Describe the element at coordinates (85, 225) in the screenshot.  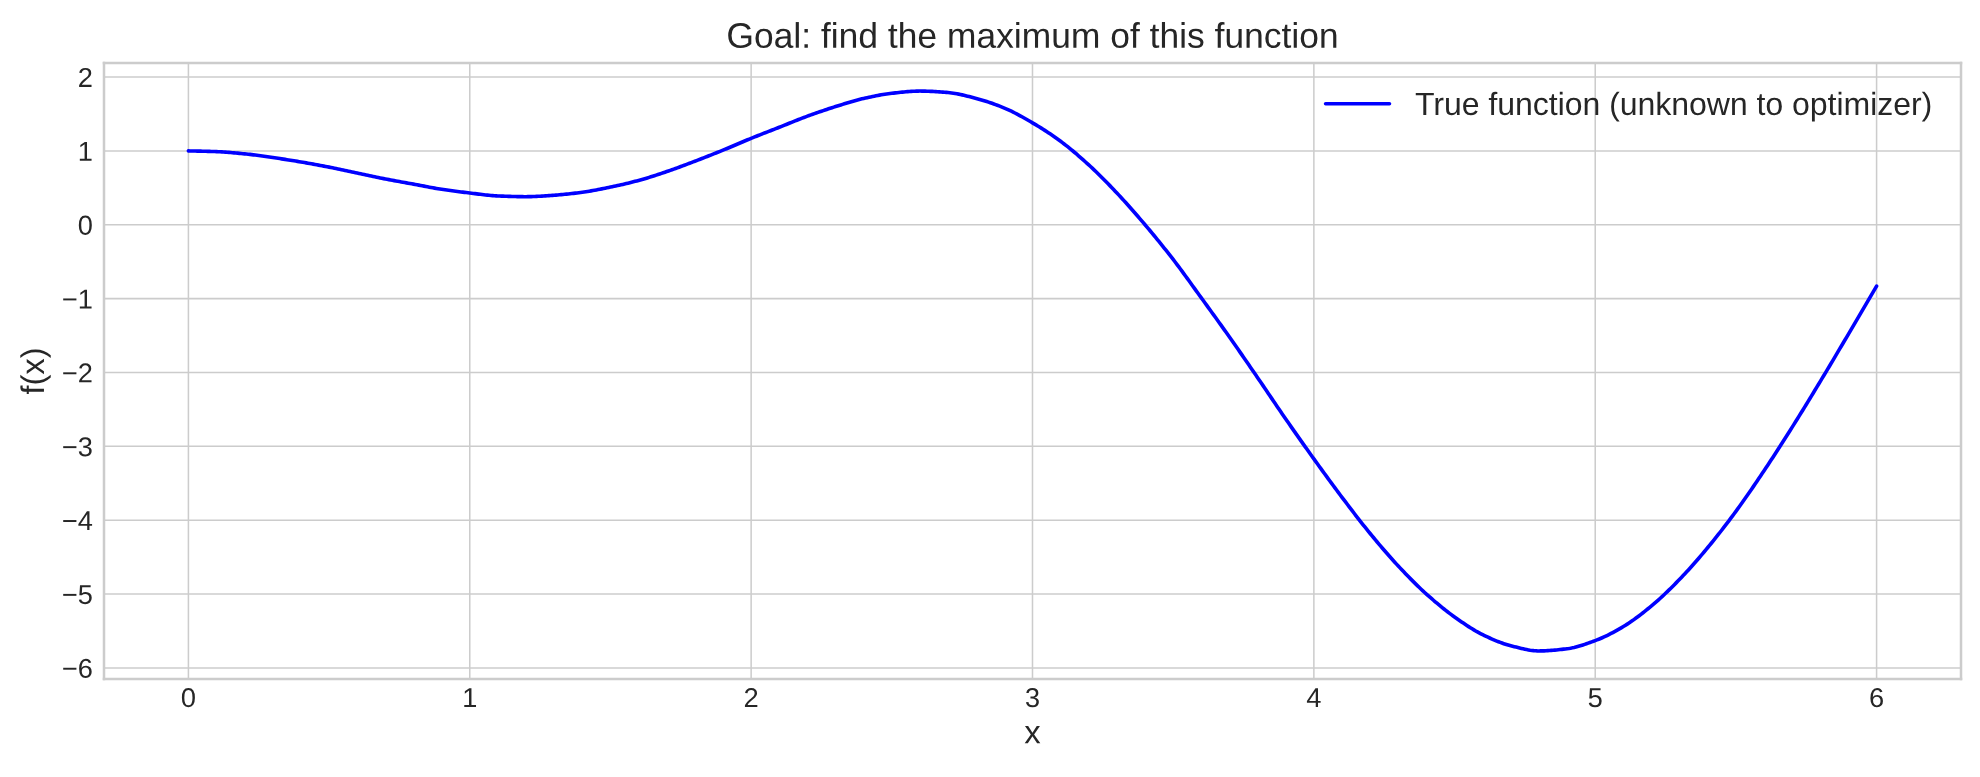
I see `y-tick-label: 0` at that location.